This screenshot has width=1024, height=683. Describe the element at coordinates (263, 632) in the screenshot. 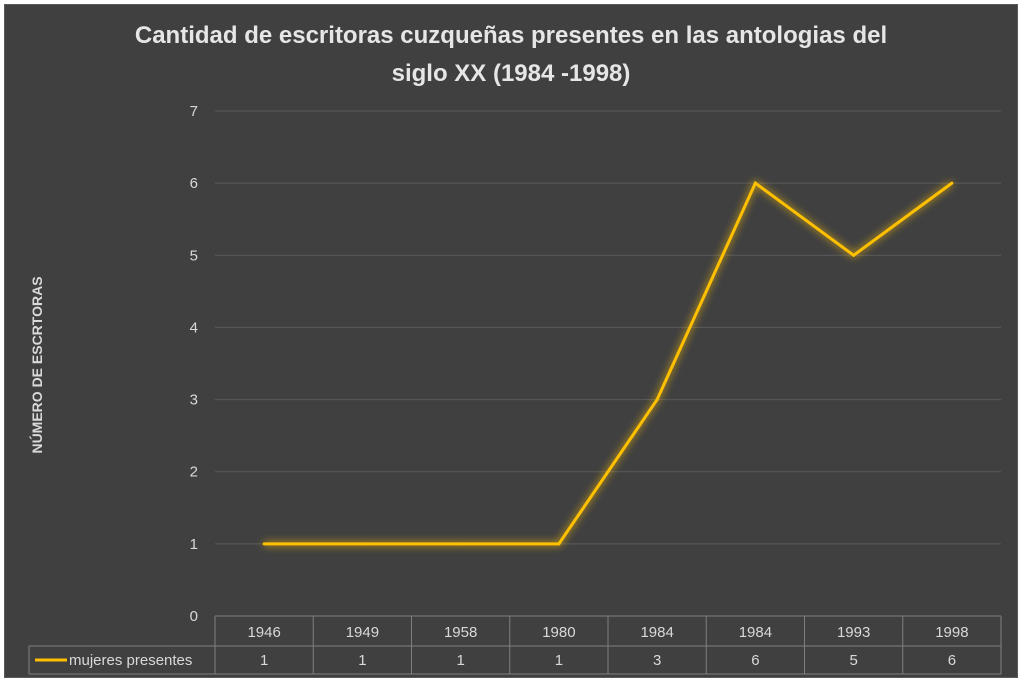

I see `x-category-label-1946-0: 1946` at that location.